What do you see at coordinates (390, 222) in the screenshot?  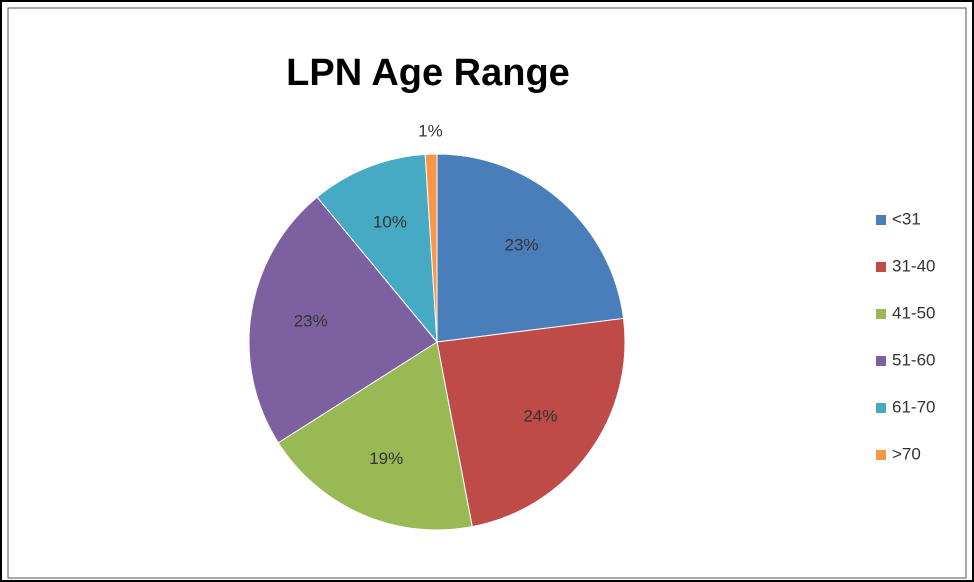 I see `data-label: 10%` at bounding box center [390, 222].